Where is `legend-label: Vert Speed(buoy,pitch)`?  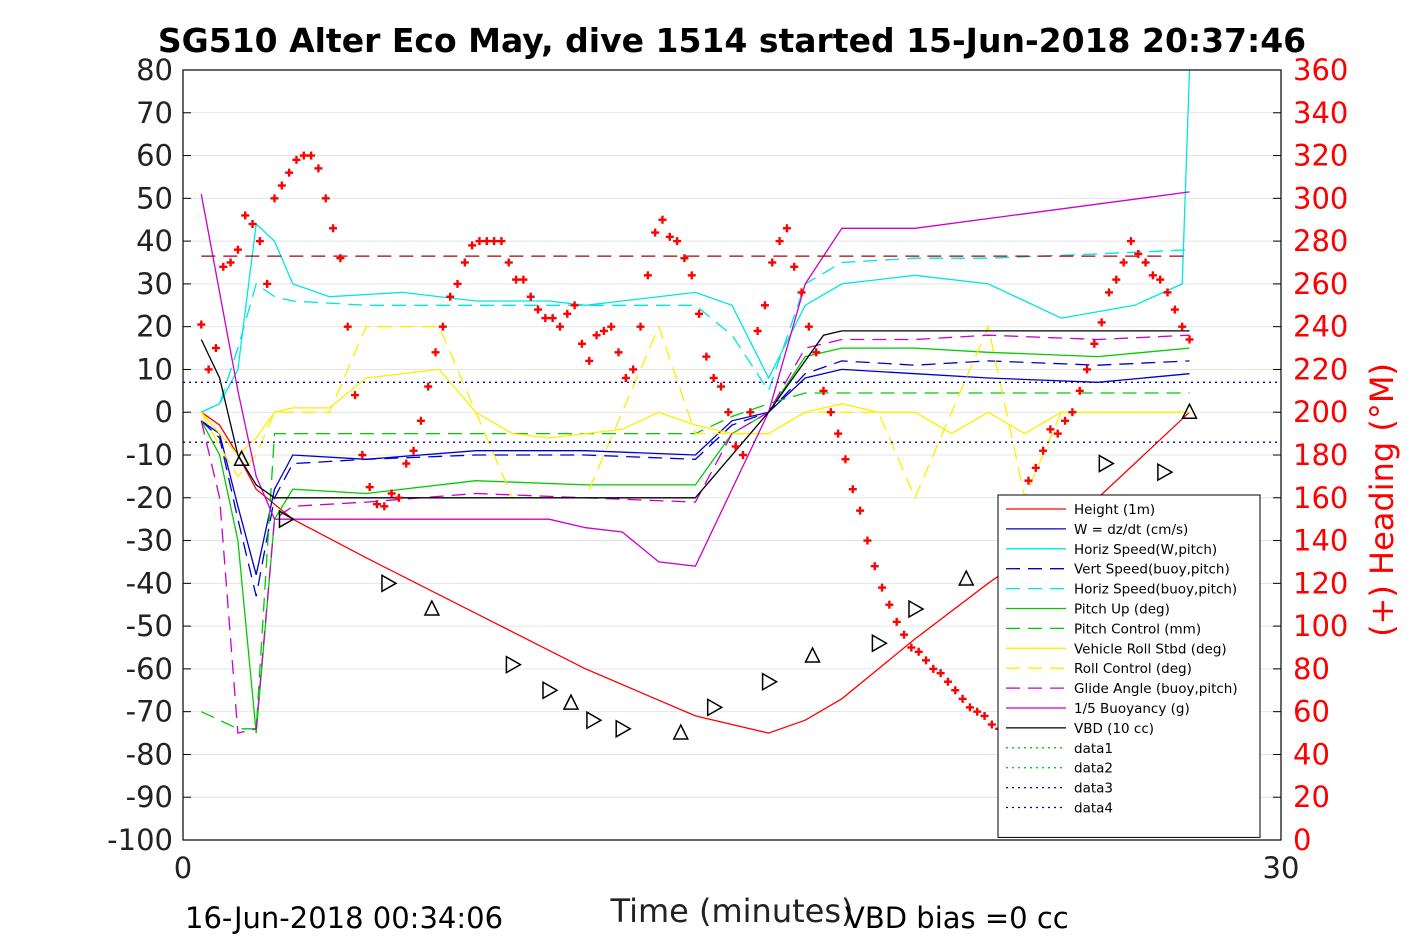 legend-label: Vert Speed(buoy,pitch) is located at coordinates (1152, 570).